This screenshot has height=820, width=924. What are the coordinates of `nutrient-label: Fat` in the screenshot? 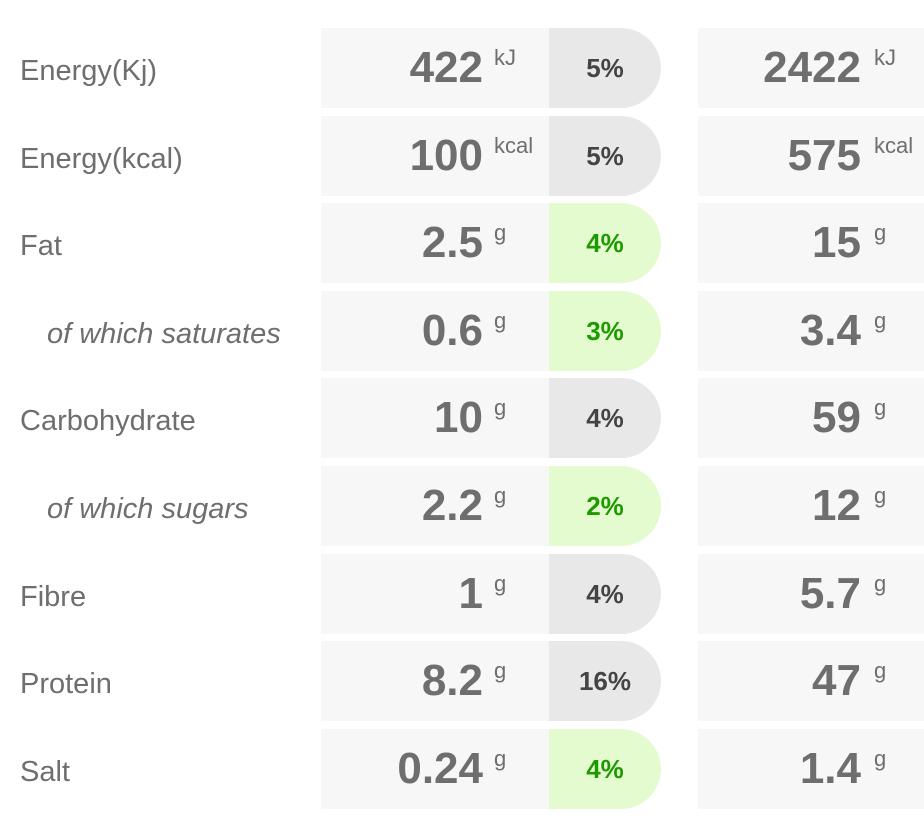 It's located at (41, 246).